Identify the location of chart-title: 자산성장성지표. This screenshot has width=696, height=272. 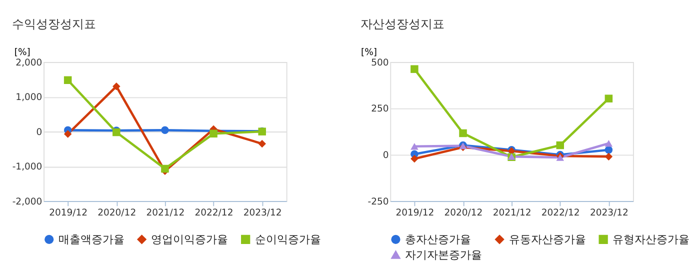
(402, 23).